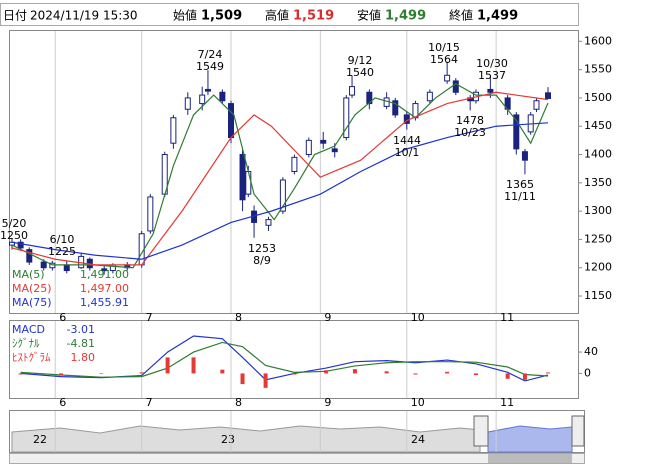 Image resolution: width=653 pixels, height=470 pixels. I want to click on annotation: 6/10, so click(62, 239).